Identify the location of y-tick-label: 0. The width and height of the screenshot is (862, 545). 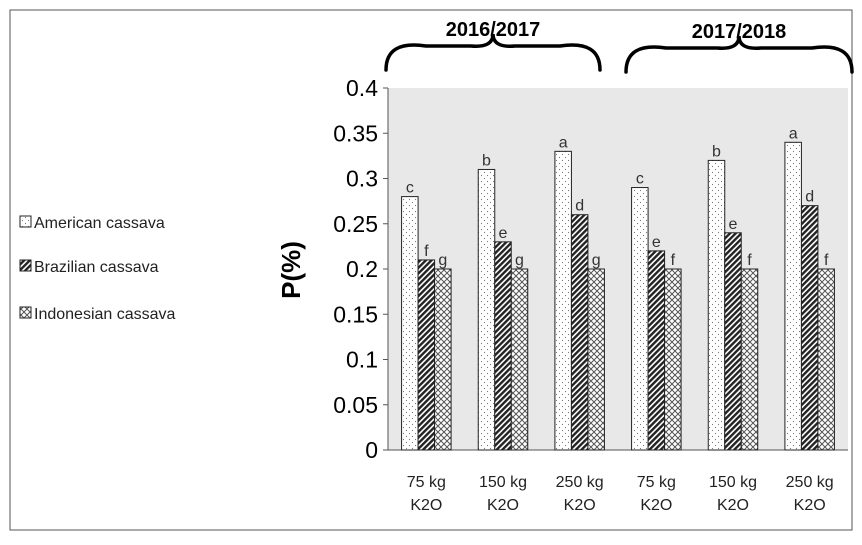
(371, 450).